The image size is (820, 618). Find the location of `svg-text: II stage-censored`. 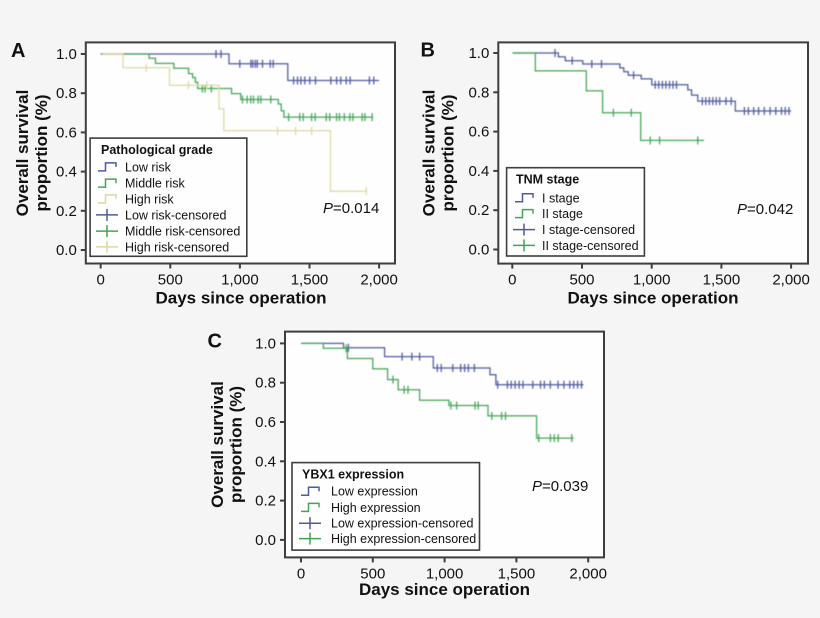

svg-text: II stage-censored is located at coordinates (590, 246).